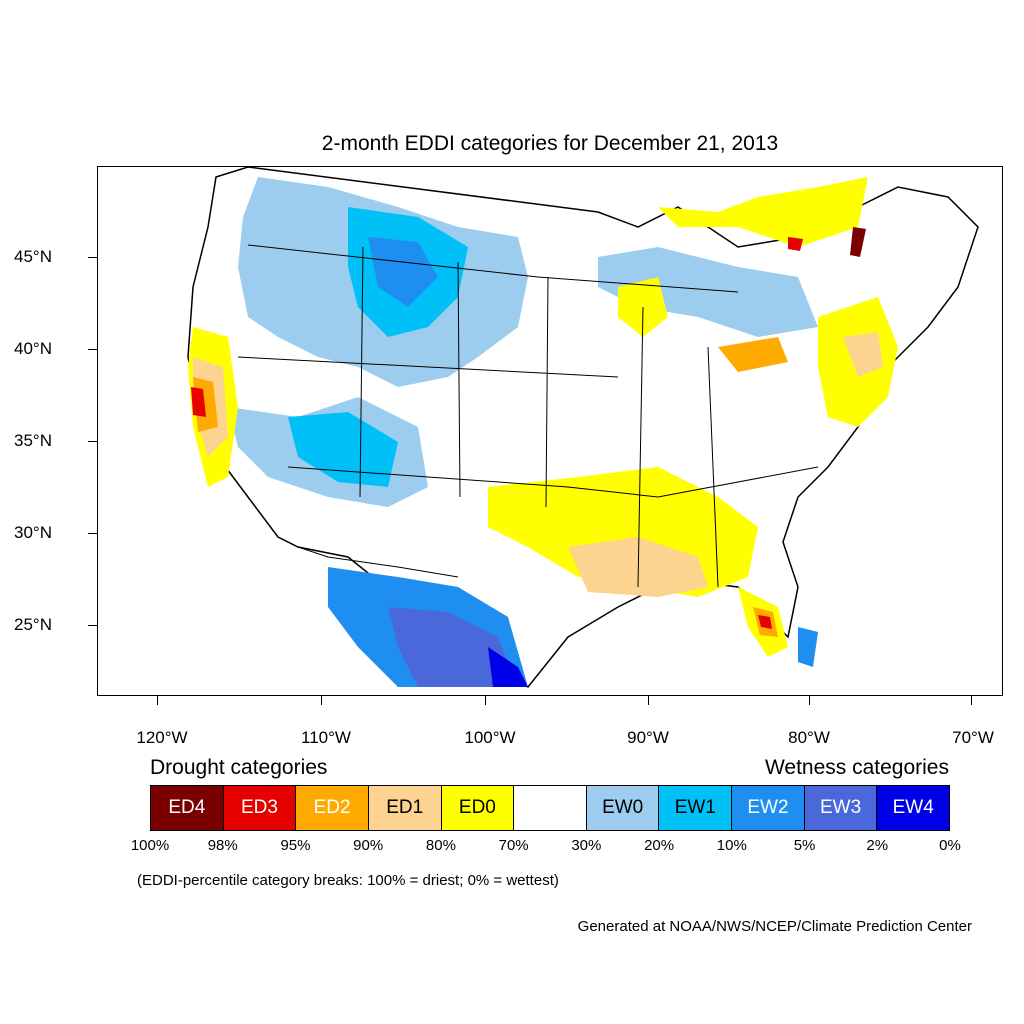 The height and width of the screenshot is (1024, 1024). What do you see at coordinates (453, 647) in the screenshot?
I see `wet-region-texas-core` at bounding box center [453, 647].